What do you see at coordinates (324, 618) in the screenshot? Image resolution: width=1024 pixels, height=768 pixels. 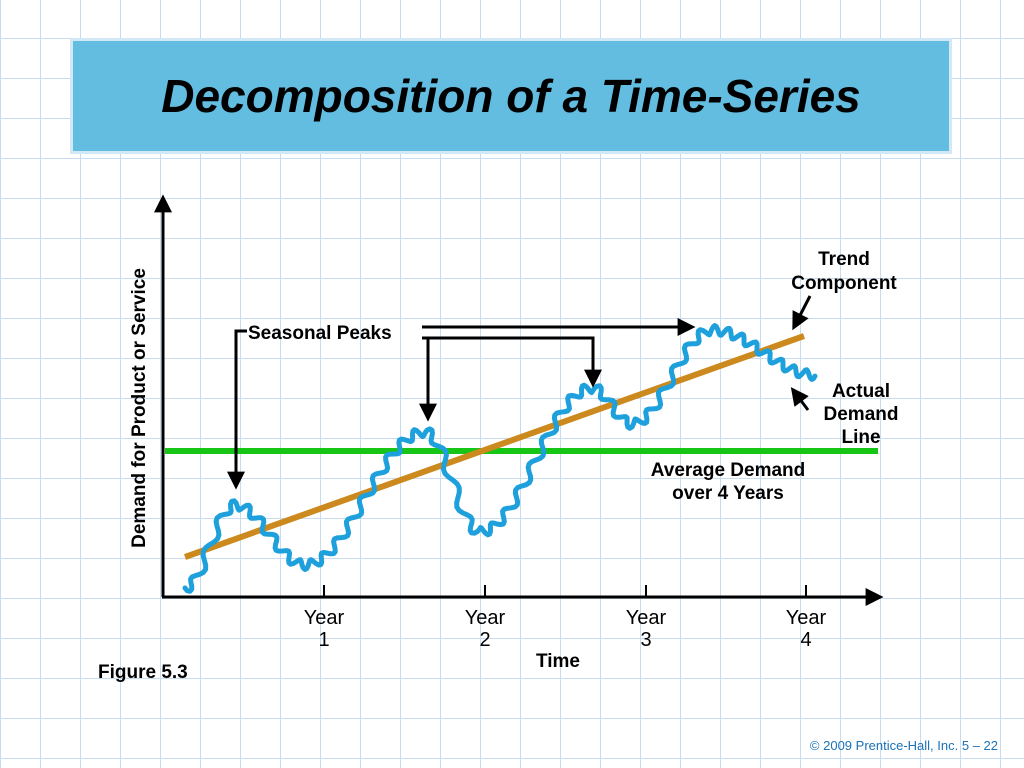 I see `x-tick-label-1-line1: Year` at bounding box center [324, 618].